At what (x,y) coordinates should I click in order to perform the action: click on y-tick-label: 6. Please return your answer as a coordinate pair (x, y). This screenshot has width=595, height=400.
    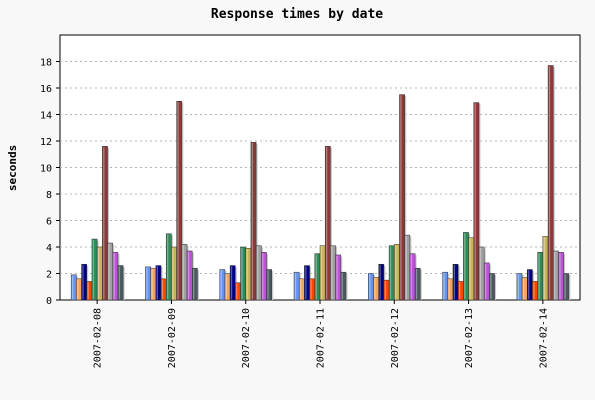
    Looking at the image, I should click on (49, 222).